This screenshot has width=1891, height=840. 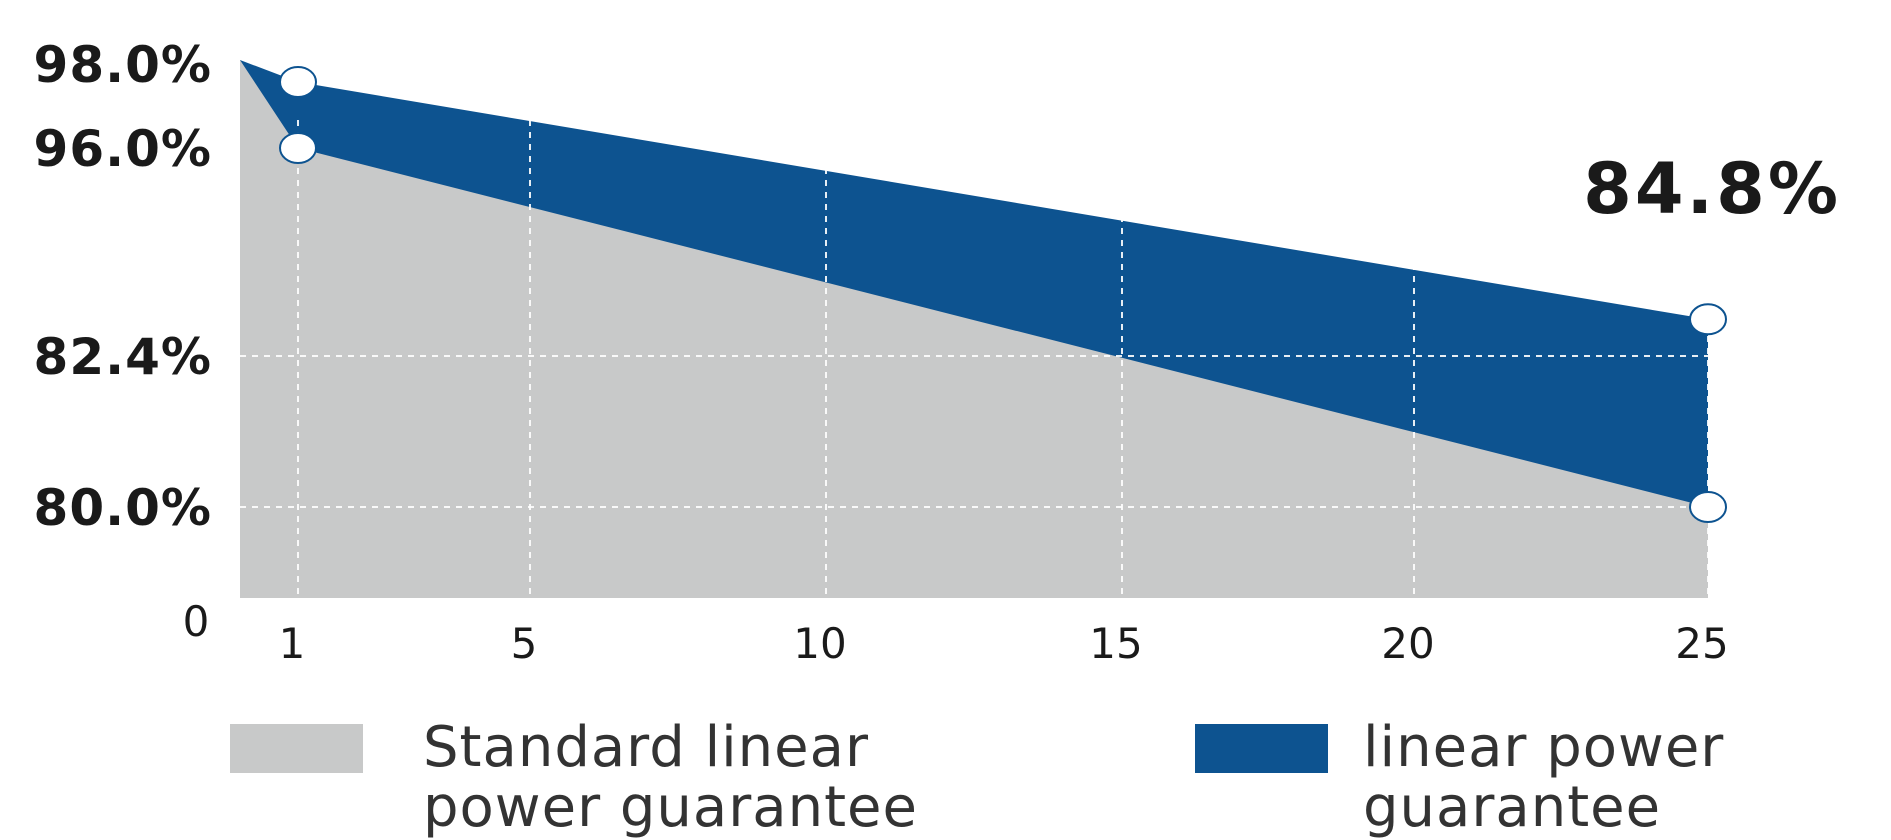 What do you see at coordinates (1701, 643) in the screenshot?
I see `x-tick-label-5: 25` at bounding box center [1701, 643].